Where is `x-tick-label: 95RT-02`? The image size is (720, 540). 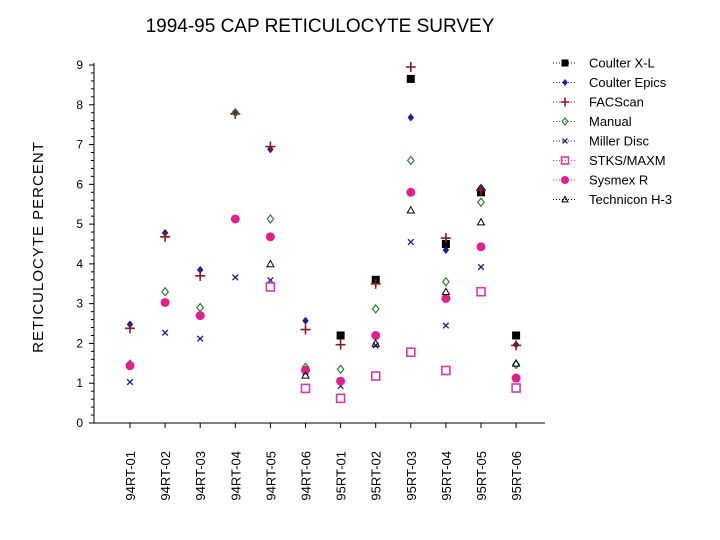
x-tick-label: 95RT-02 is located at coordinates (376, 476).